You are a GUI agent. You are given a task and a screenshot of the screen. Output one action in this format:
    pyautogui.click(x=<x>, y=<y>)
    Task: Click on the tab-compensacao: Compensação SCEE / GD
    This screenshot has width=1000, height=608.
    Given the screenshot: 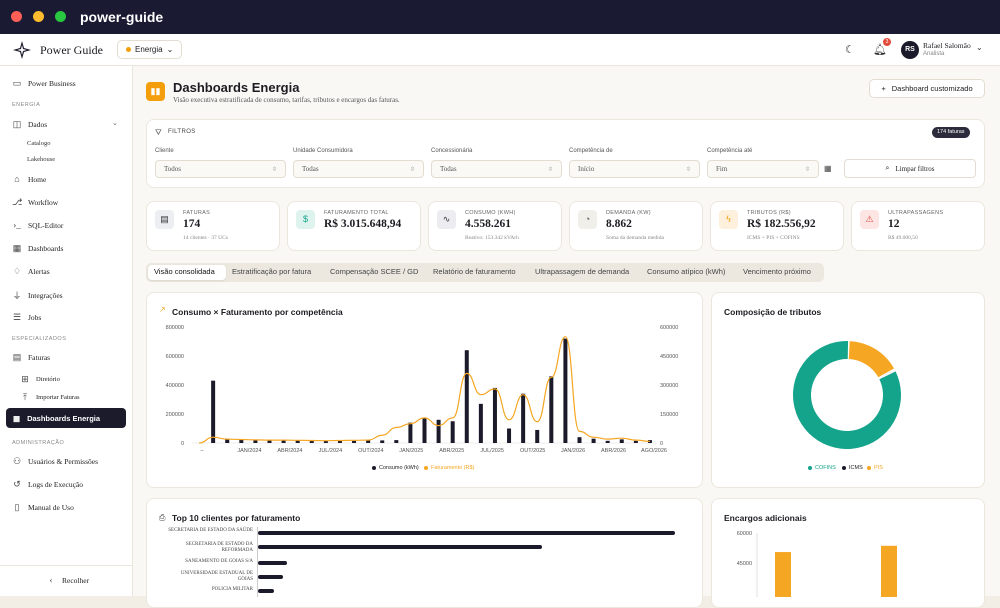 What is the action you would take?
    pyautogui.click(x=374, y=271)
    